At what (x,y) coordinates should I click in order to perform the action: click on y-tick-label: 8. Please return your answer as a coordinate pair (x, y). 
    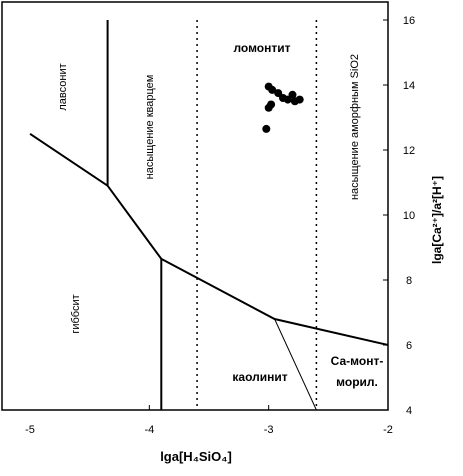
    Looking at the image, I should click on (409, 281).